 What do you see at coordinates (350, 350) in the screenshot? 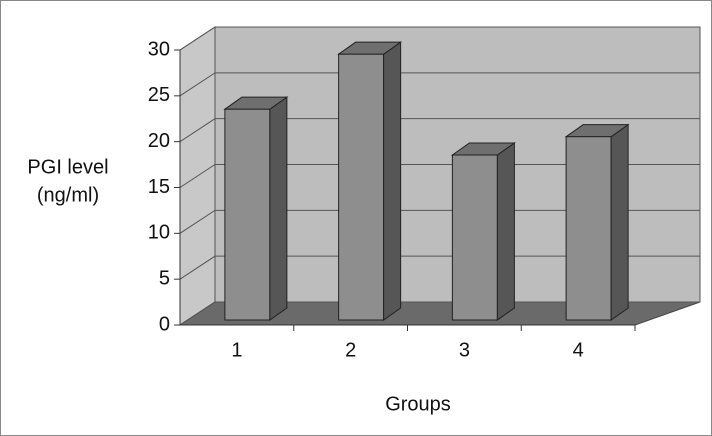
I see `x-tick-label: 2` at bounding box center [350, 350].